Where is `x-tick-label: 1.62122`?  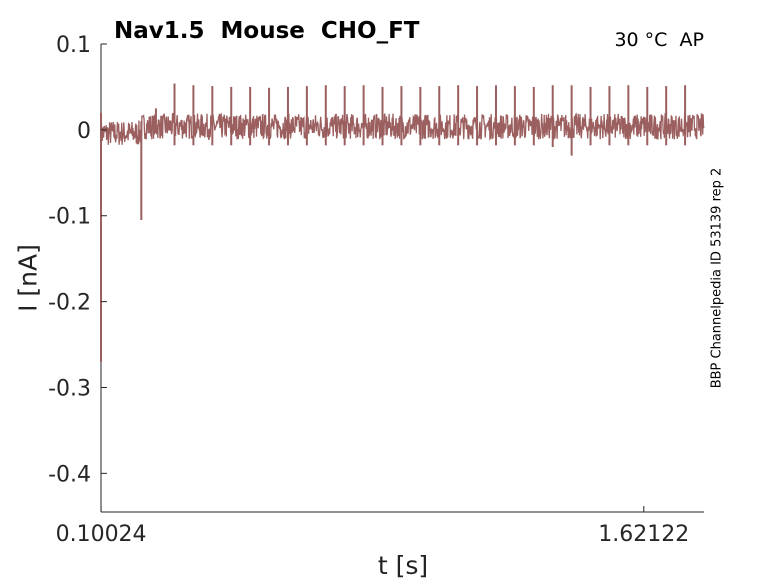 x-tick-label: 1.62122 is located at coordinates (643, 534).